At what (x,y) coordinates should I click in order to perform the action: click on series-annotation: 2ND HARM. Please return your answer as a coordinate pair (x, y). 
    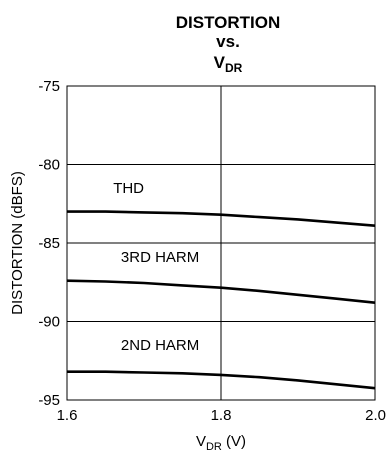
    Looking at the image, I should click on (160, 345).